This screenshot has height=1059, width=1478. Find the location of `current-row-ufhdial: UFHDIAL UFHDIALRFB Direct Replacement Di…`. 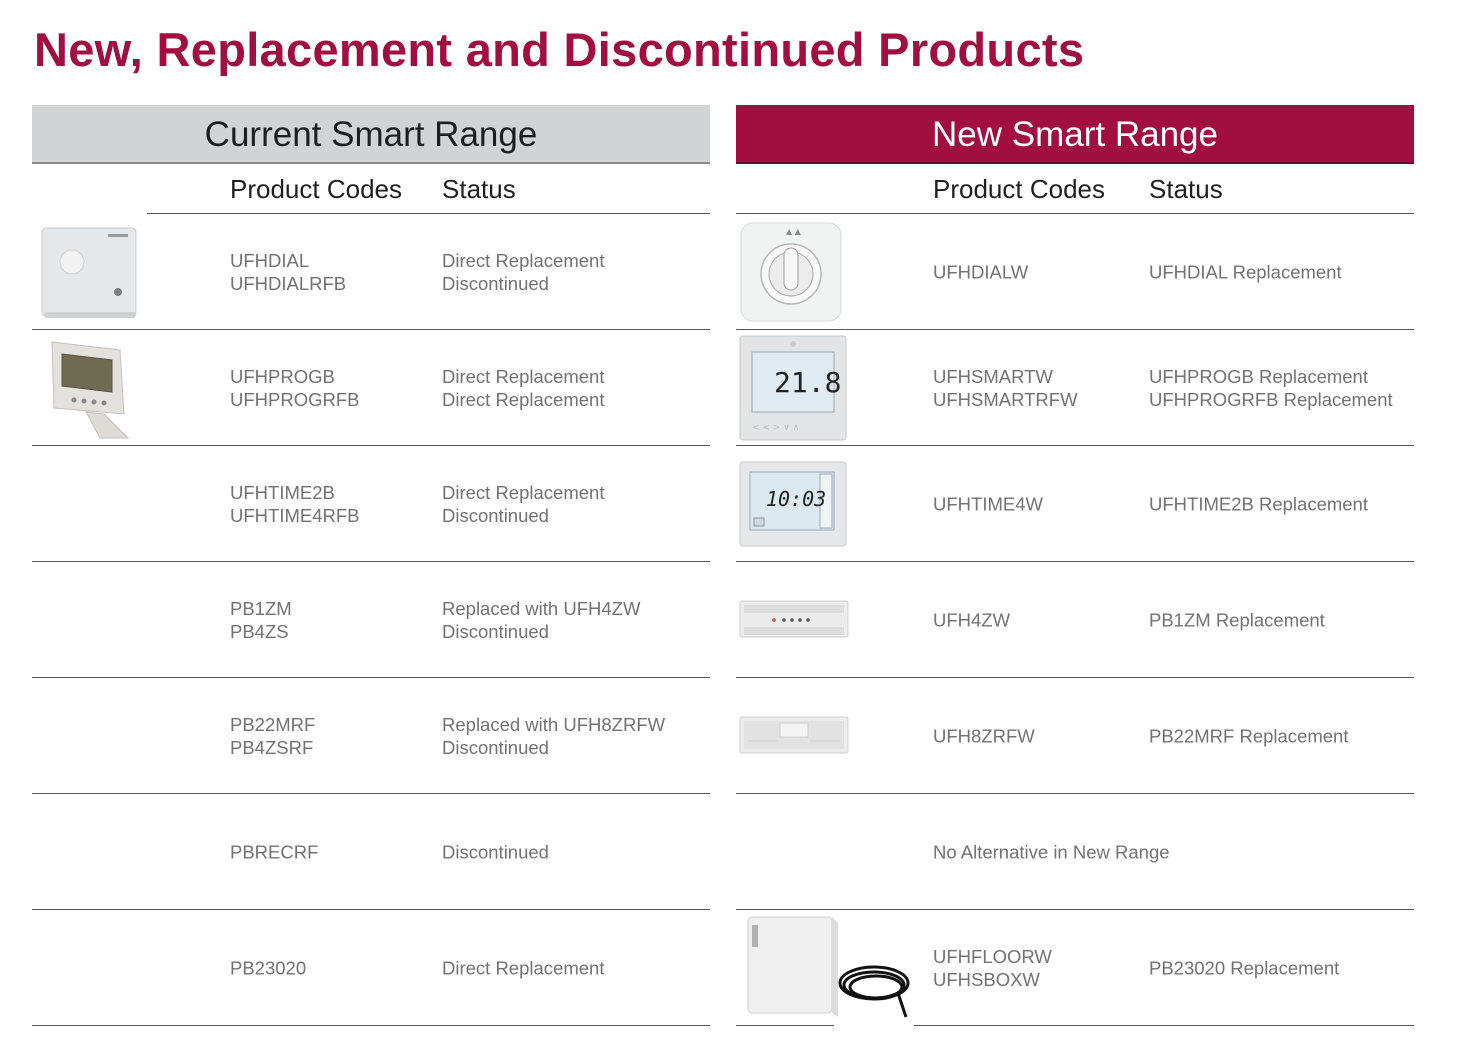

current-row-ufhdial: UFHDIAL UFHDIALRFB Direct Replacement Di… is located at coordinates (371, 272).